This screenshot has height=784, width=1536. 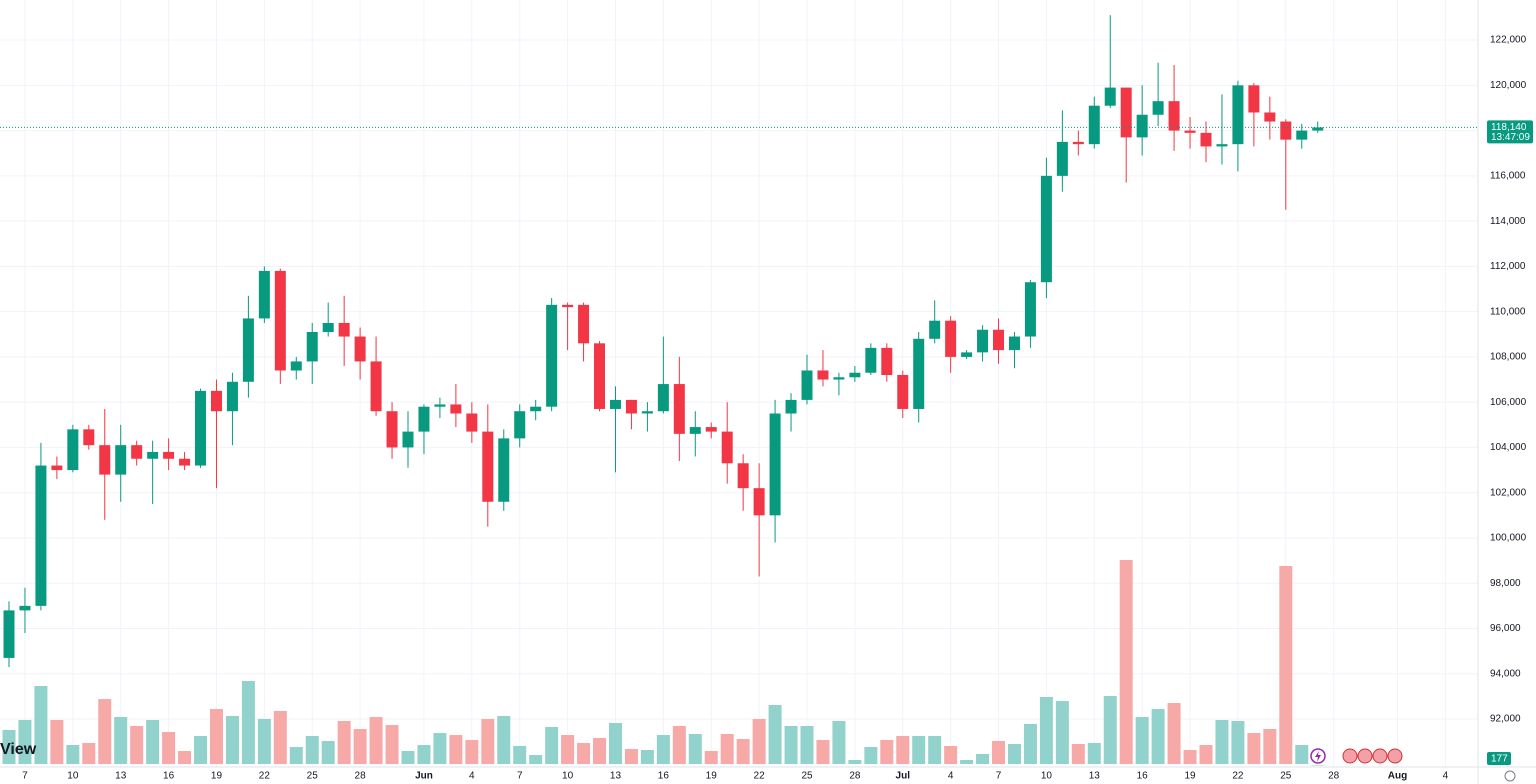 I want to click on y-tick-label: 98,000, so click(x=1505, y=583).